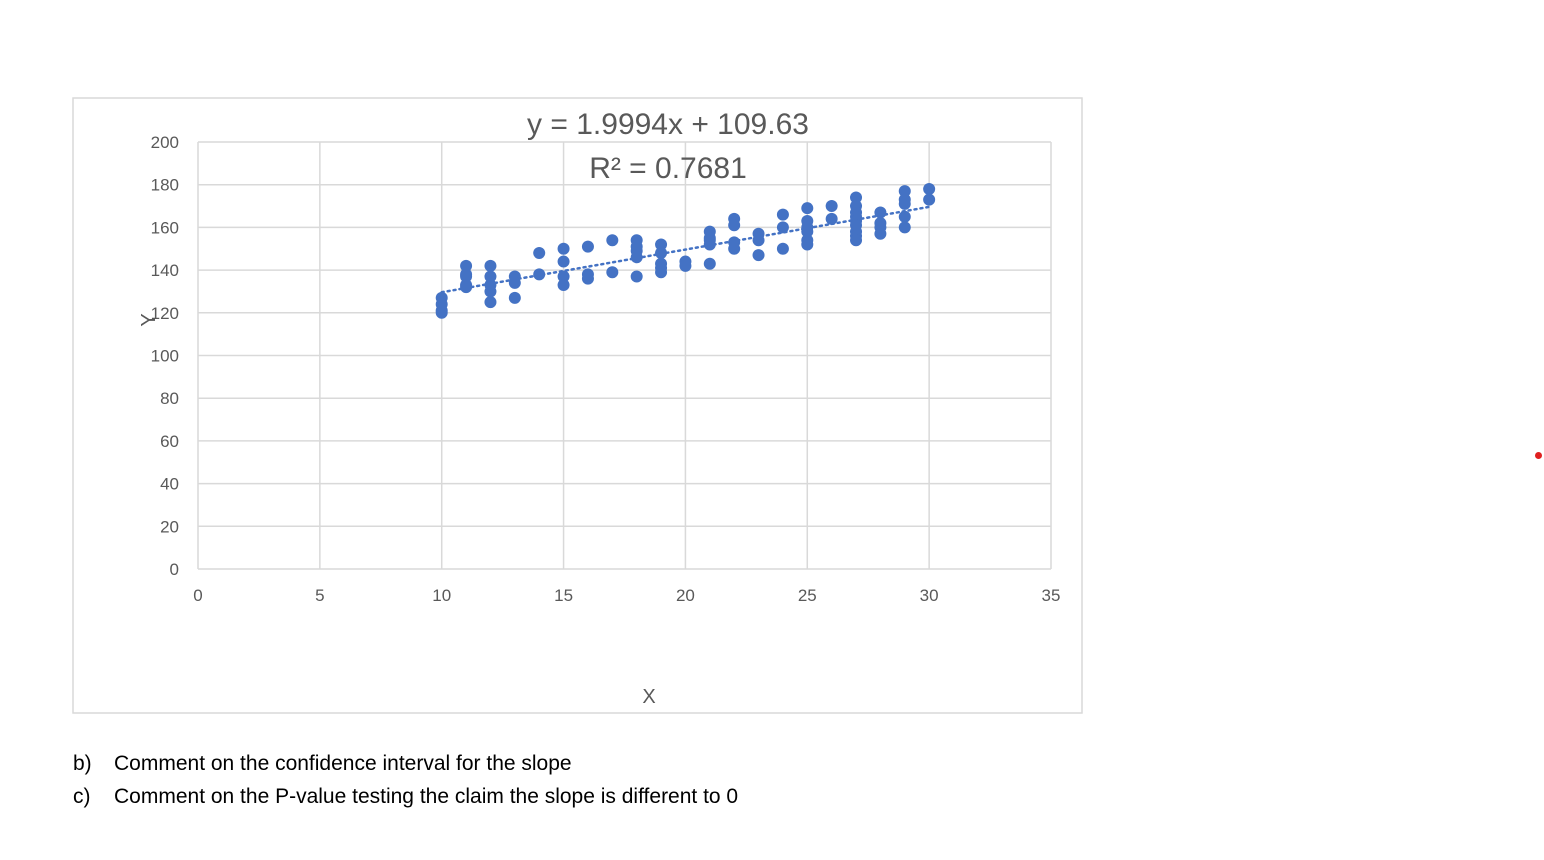 This screenshot has height=860, width=1544. Describe the element at coordinates (648, 697) in the screenshot. I see `x-axis-title: X` at that location.